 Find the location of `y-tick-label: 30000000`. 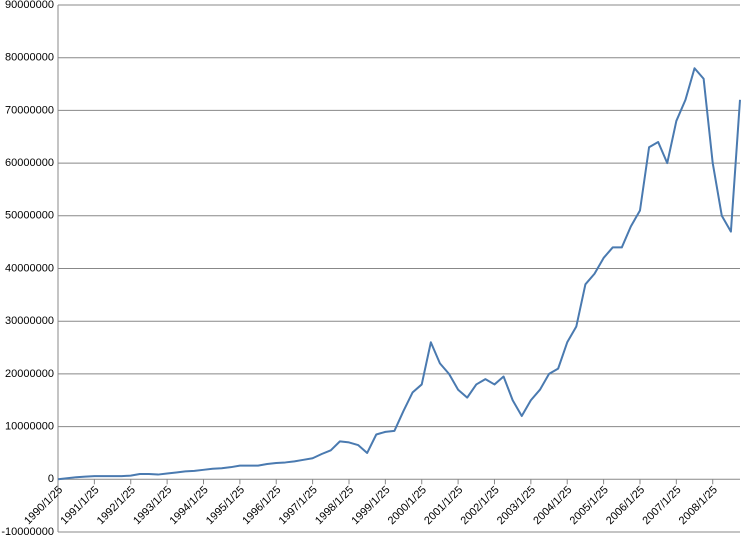

y-tick-label: 30000000 is located at coordinates (29, 321).